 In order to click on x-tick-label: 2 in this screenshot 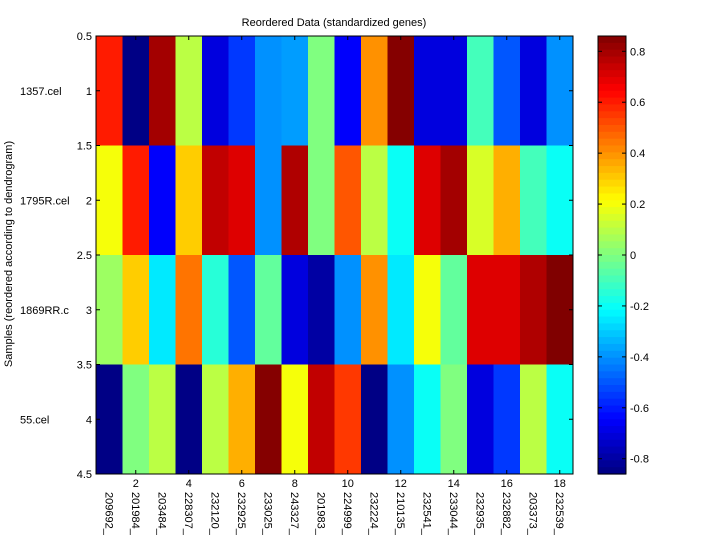, I will do `click(136, 484)`.